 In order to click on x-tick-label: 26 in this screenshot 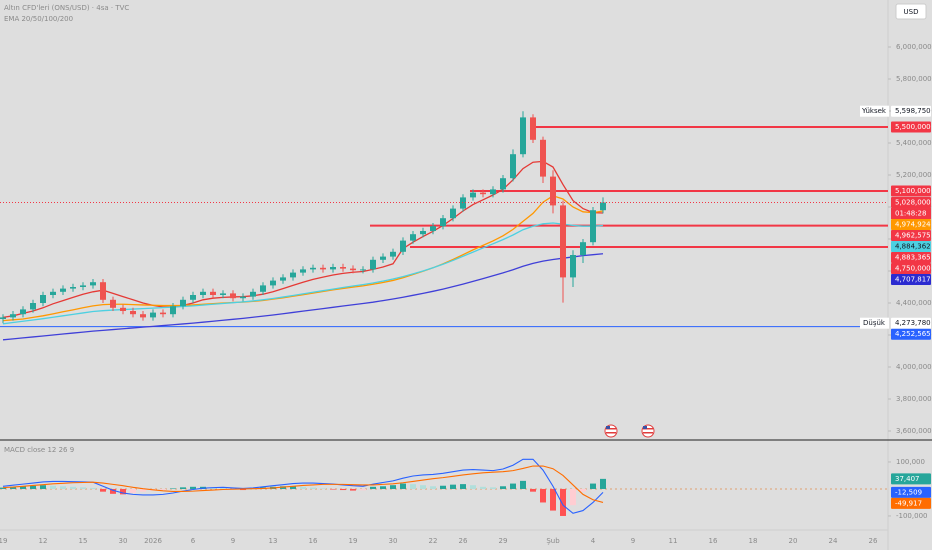, I will do `click(463, 541)`.